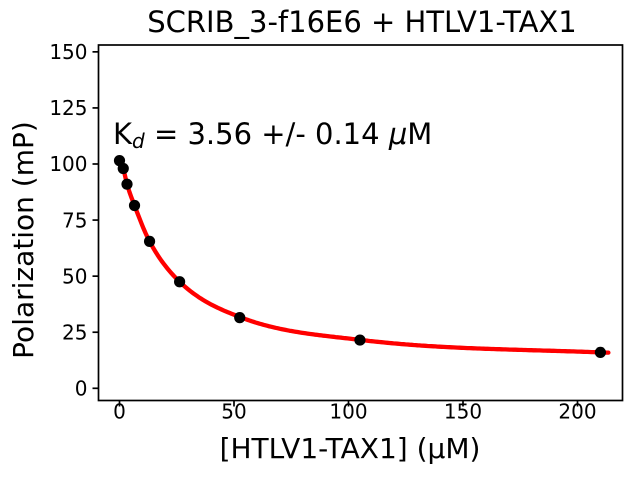  Describe the element at coordinates (74, 332) in the screenshot. I see `y-tick-label: 25` at that location.